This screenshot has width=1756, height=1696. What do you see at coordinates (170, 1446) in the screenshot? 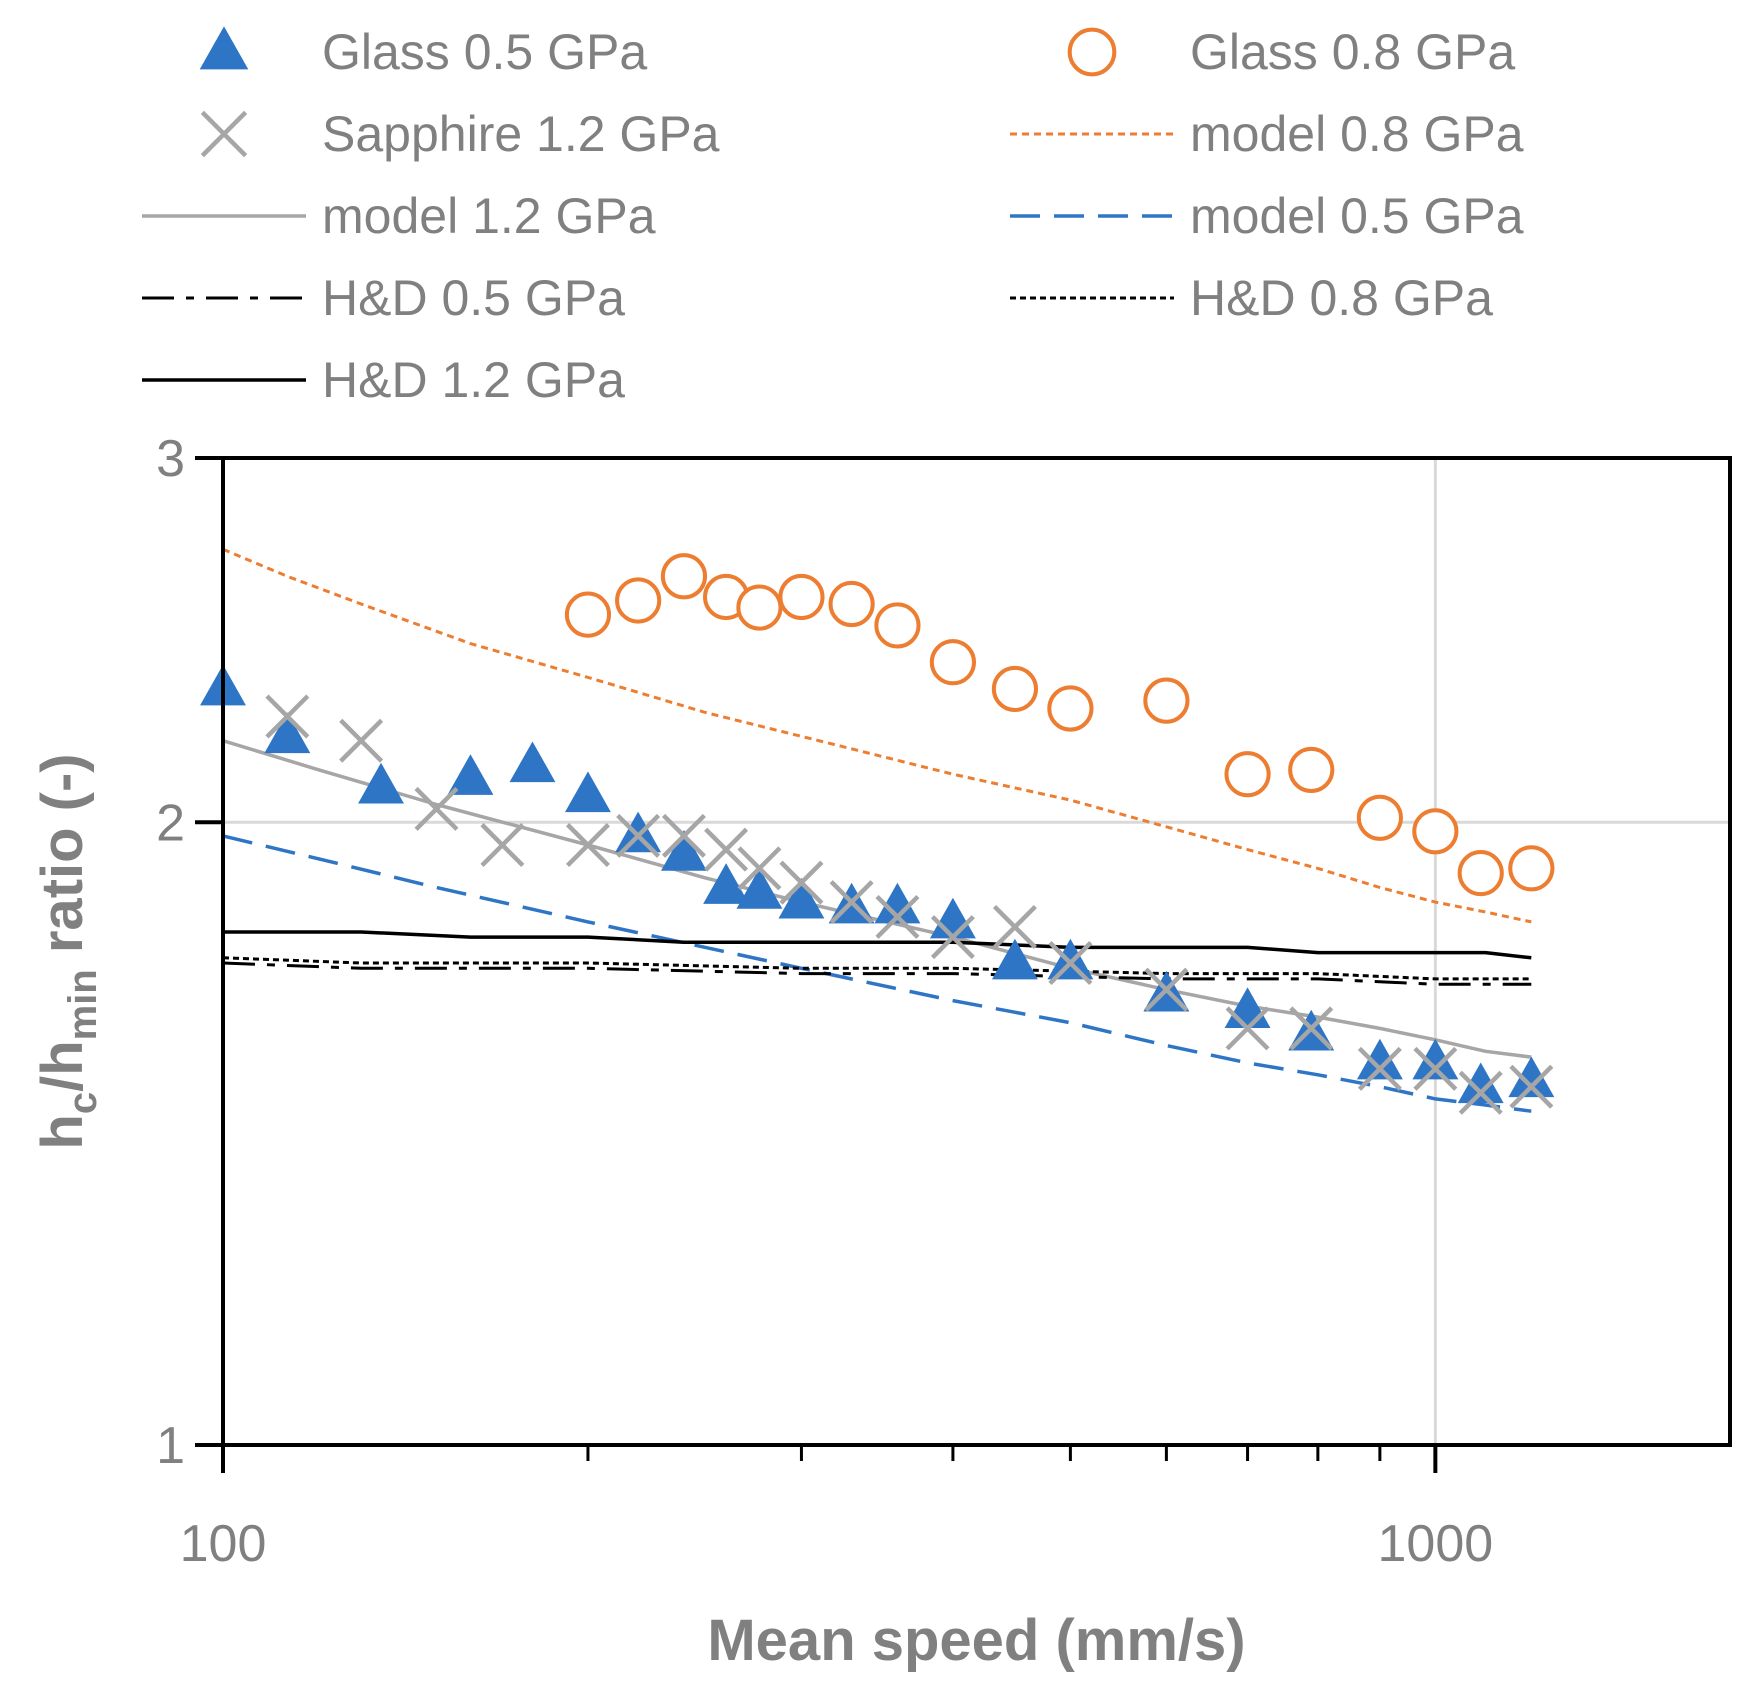
I see `y-tick-label: 1` at bounding box center [170, 1446].